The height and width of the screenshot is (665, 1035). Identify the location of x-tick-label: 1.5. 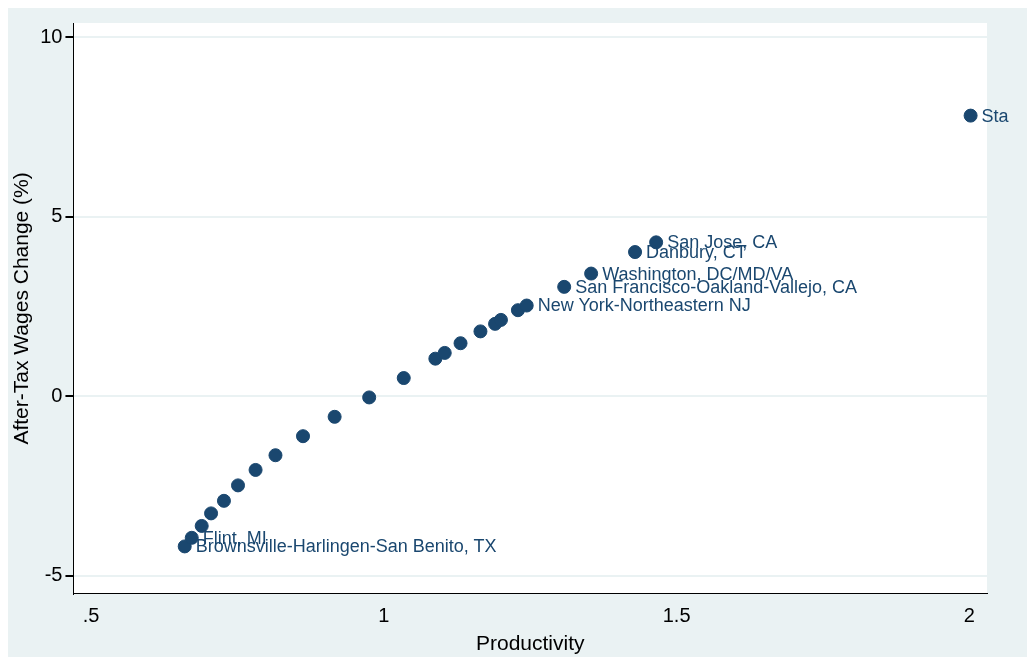
(676, 615).